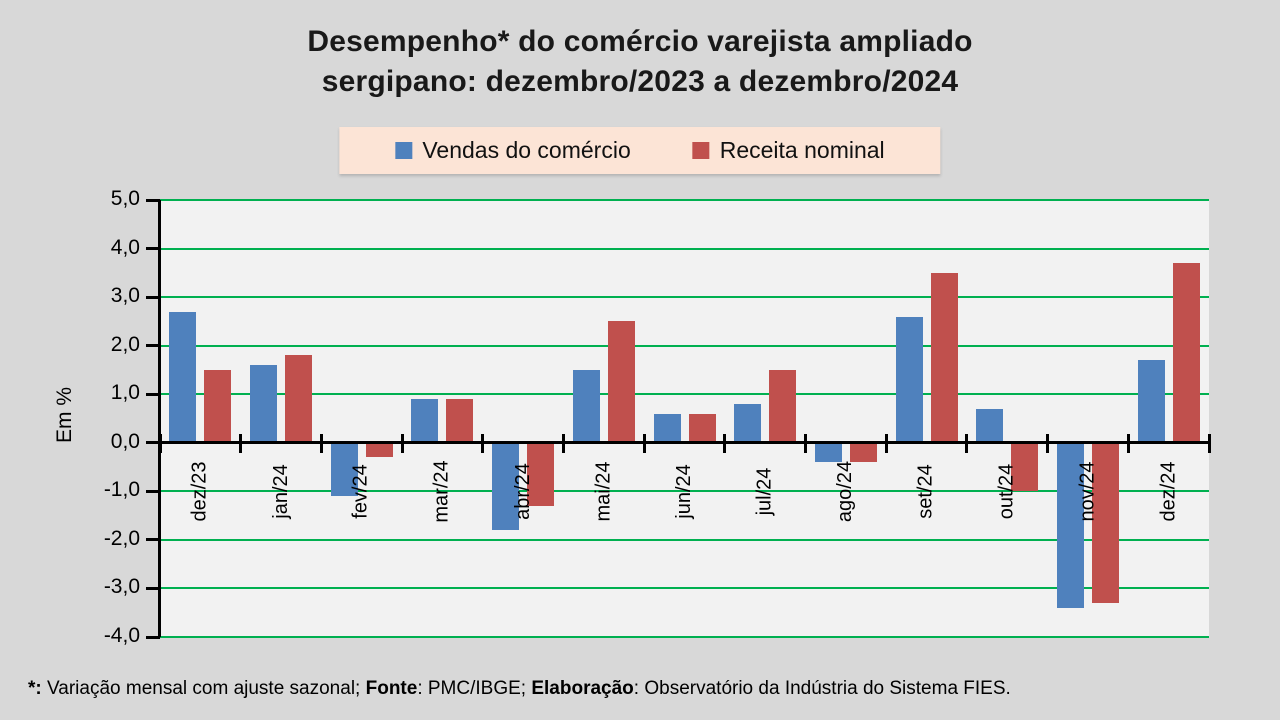 Image resolution: width=1280 pixels, height=720 pixels. I want to click on x-category-label: dez/24, so click(1168, 492).